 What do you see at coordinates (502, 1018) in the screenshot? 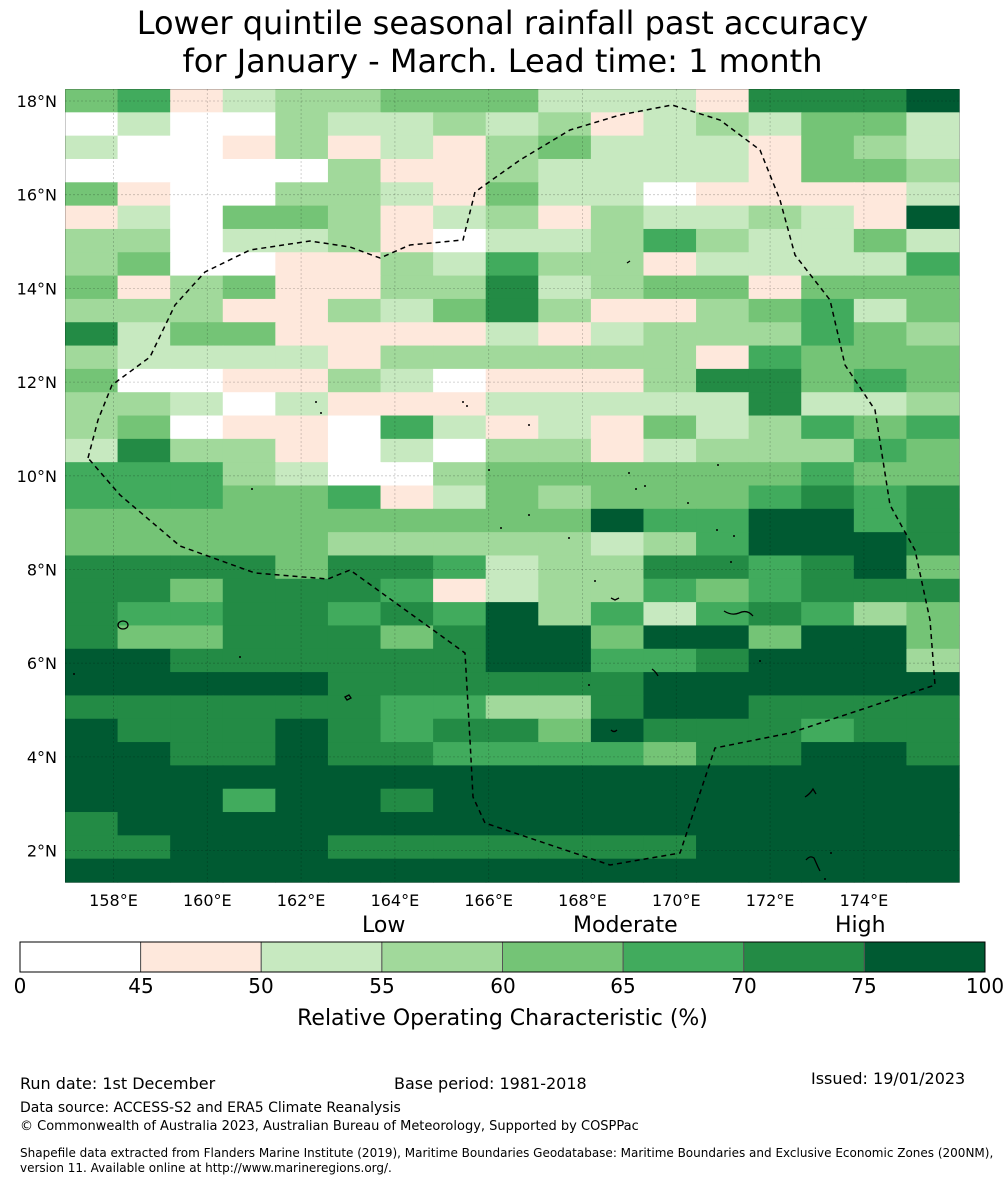
I see `colorbar-label: Relative Operating Characteristic (%)` at bounding box center [502, 1018].